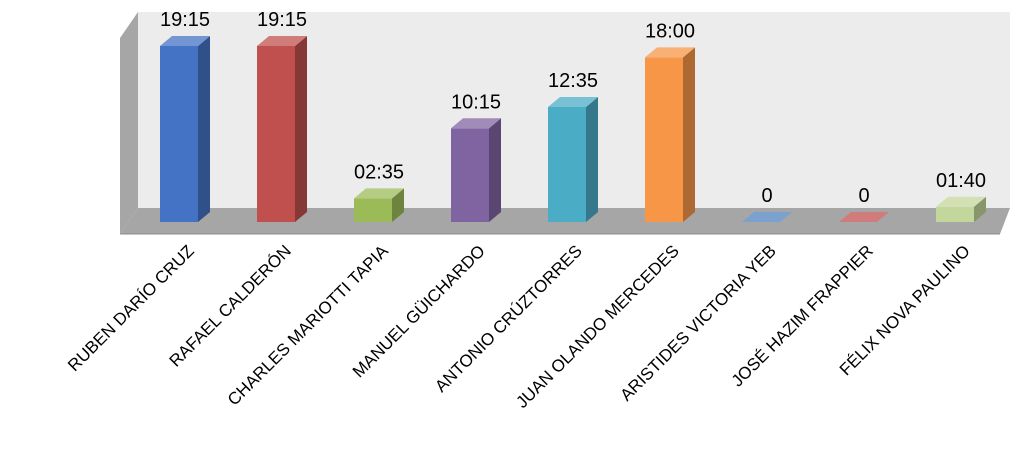 This screenshot has width=1016, height=462. What do you see at coordinates (670, 31) in the screenshot?
I see `data-label: 18:00` at bounding box center [670, 31].